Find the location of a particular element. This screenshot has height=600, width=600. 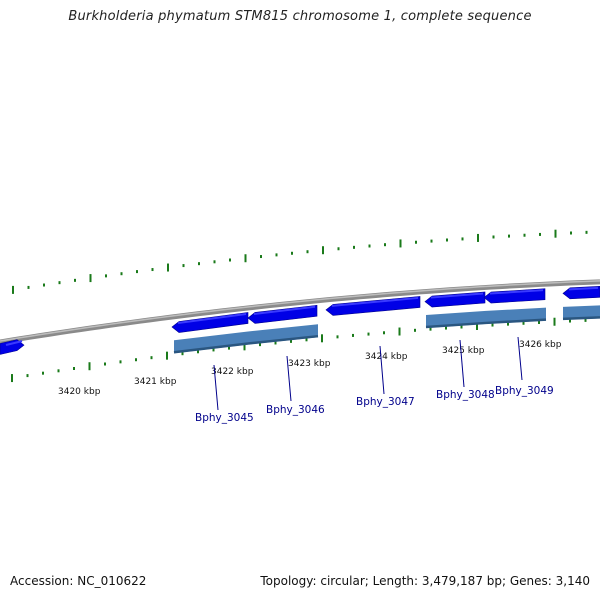

chromosome-backbone is located at coordinates (300, 312).